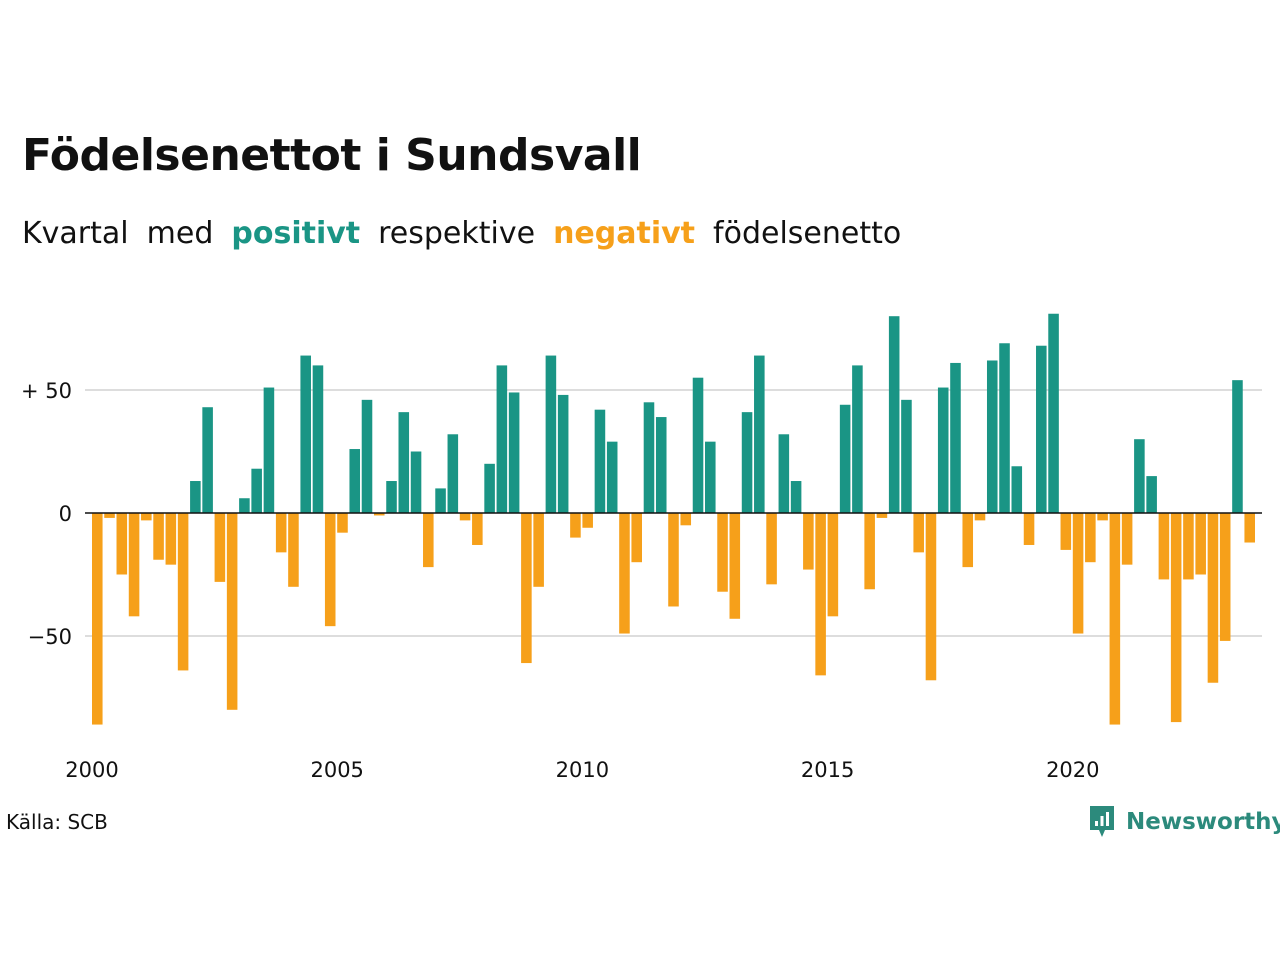  I want to click on x-tick-label: 2005, so click(336, 770).